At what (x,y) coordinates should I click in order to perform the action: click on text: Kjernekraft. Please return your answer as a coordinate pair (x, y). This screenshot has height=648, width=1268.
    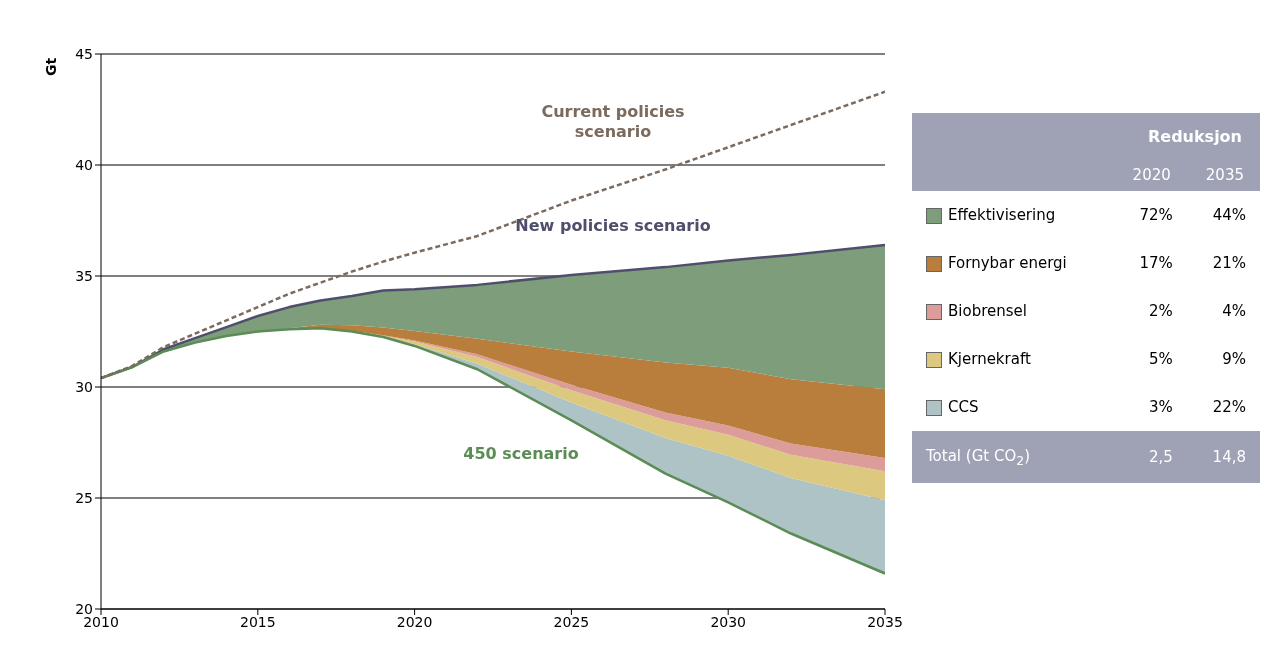
    Looking at the image, I should click on (989, 359).